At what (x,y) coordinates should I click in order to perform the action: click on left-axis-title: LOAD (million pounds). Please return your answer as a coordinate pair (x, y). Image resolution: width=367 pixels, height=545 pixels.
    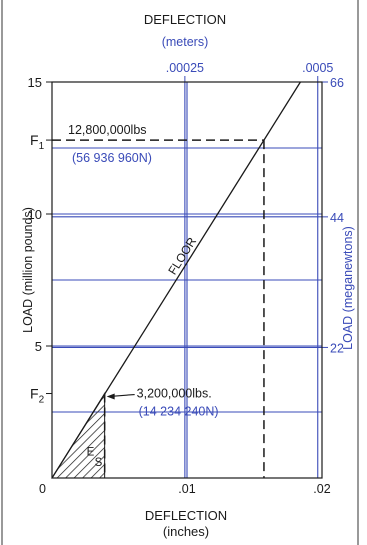
    Looking at the image, I should click on (28, 270).